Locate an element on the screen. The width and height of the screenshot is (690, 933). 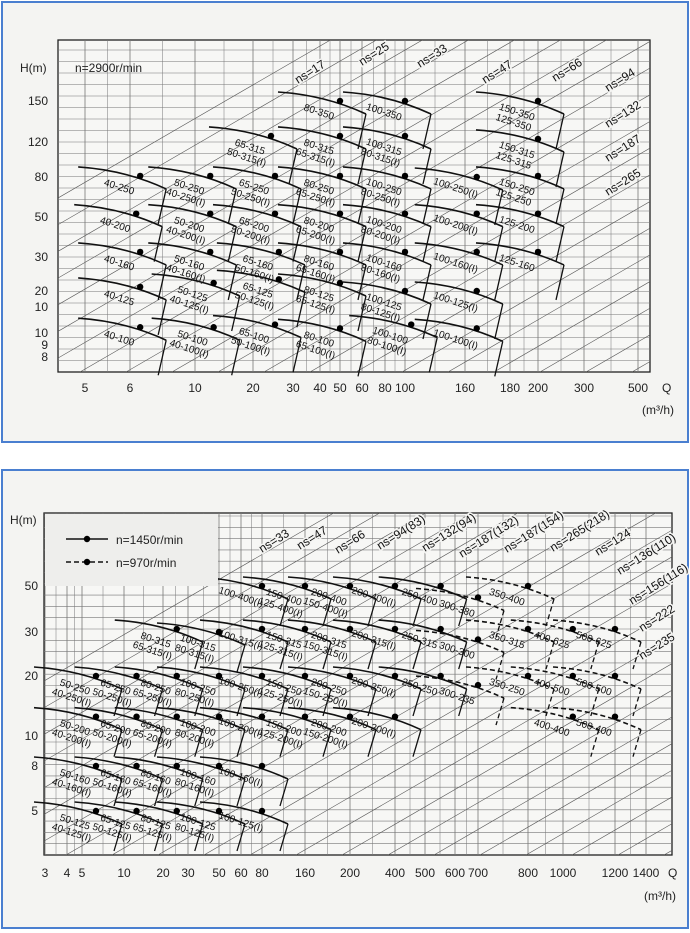
x-tick-label: 160 is located at coordinates (305, 873).